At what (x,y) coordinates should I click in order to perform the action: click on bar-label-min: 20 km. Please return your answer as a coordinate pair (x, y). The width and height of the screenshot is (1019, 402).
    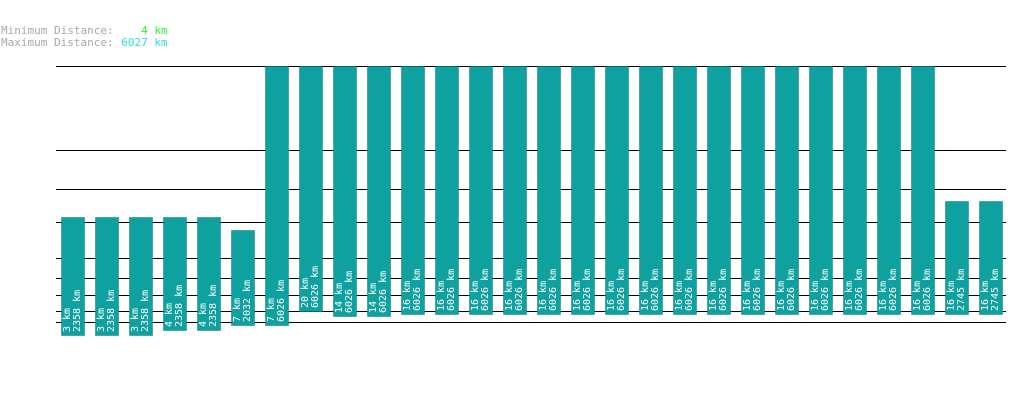
    Looking at the image, I should click on (305, 293).